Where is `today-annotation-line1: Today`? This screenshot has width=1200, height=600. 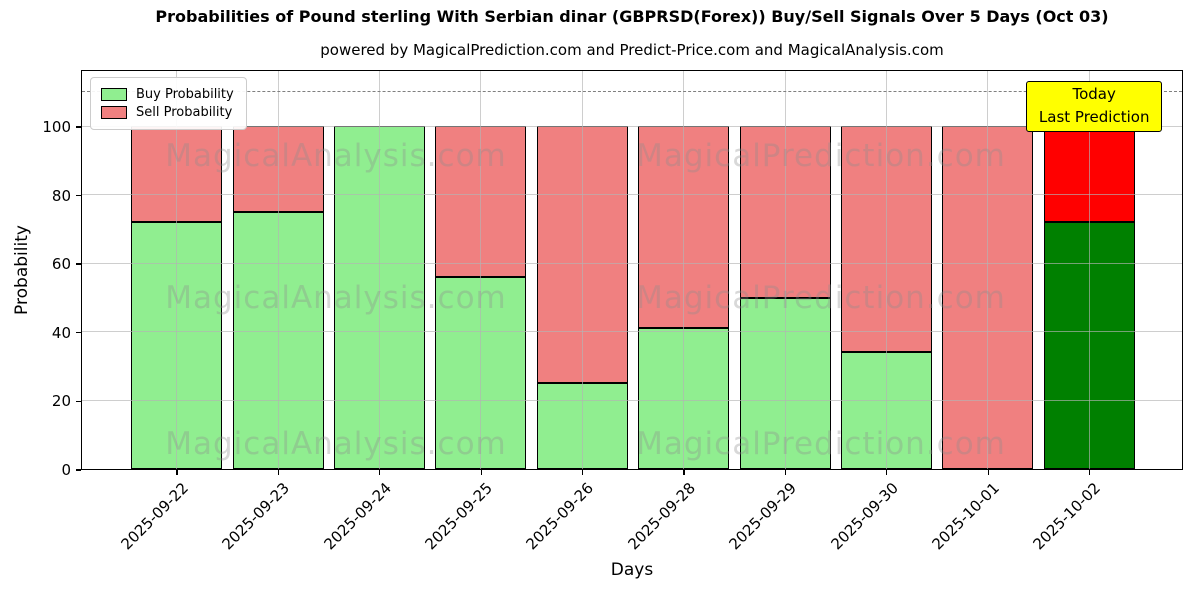
today-annotation-line1: Today is located at coordinates (1094, 94).